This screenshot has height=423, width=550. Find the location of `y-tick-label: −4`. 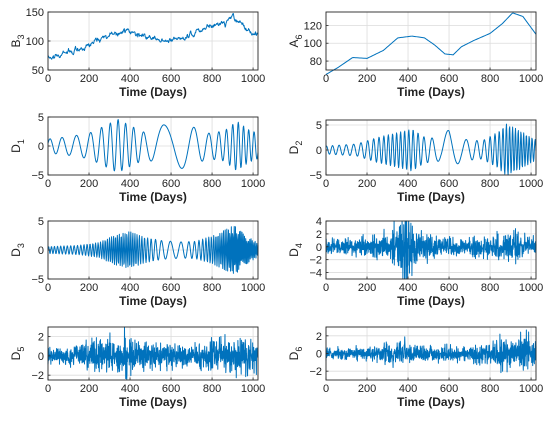

y-tick-label: −4 is located at coordinates (315, 274).